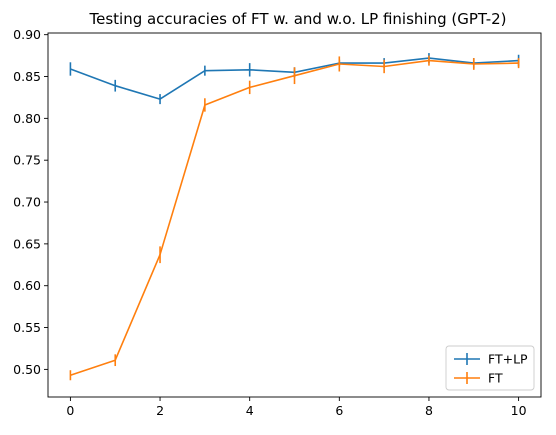  What do you see at coordinates (508, 359) in the screenshot?
I see `legend-label: FT+LP` at bounding box center [508, 359].